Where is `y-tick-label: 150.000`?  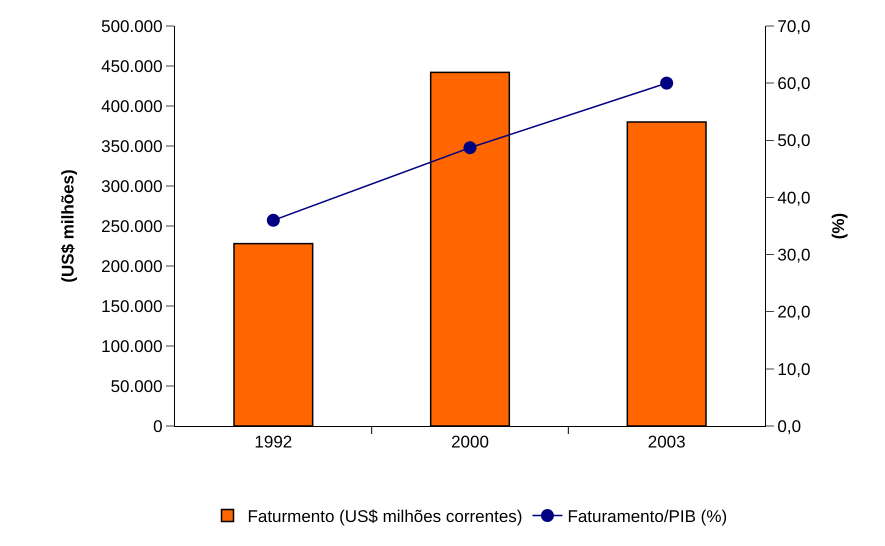
y-tick-label: 150.000 is located at coordinates (132, 306).